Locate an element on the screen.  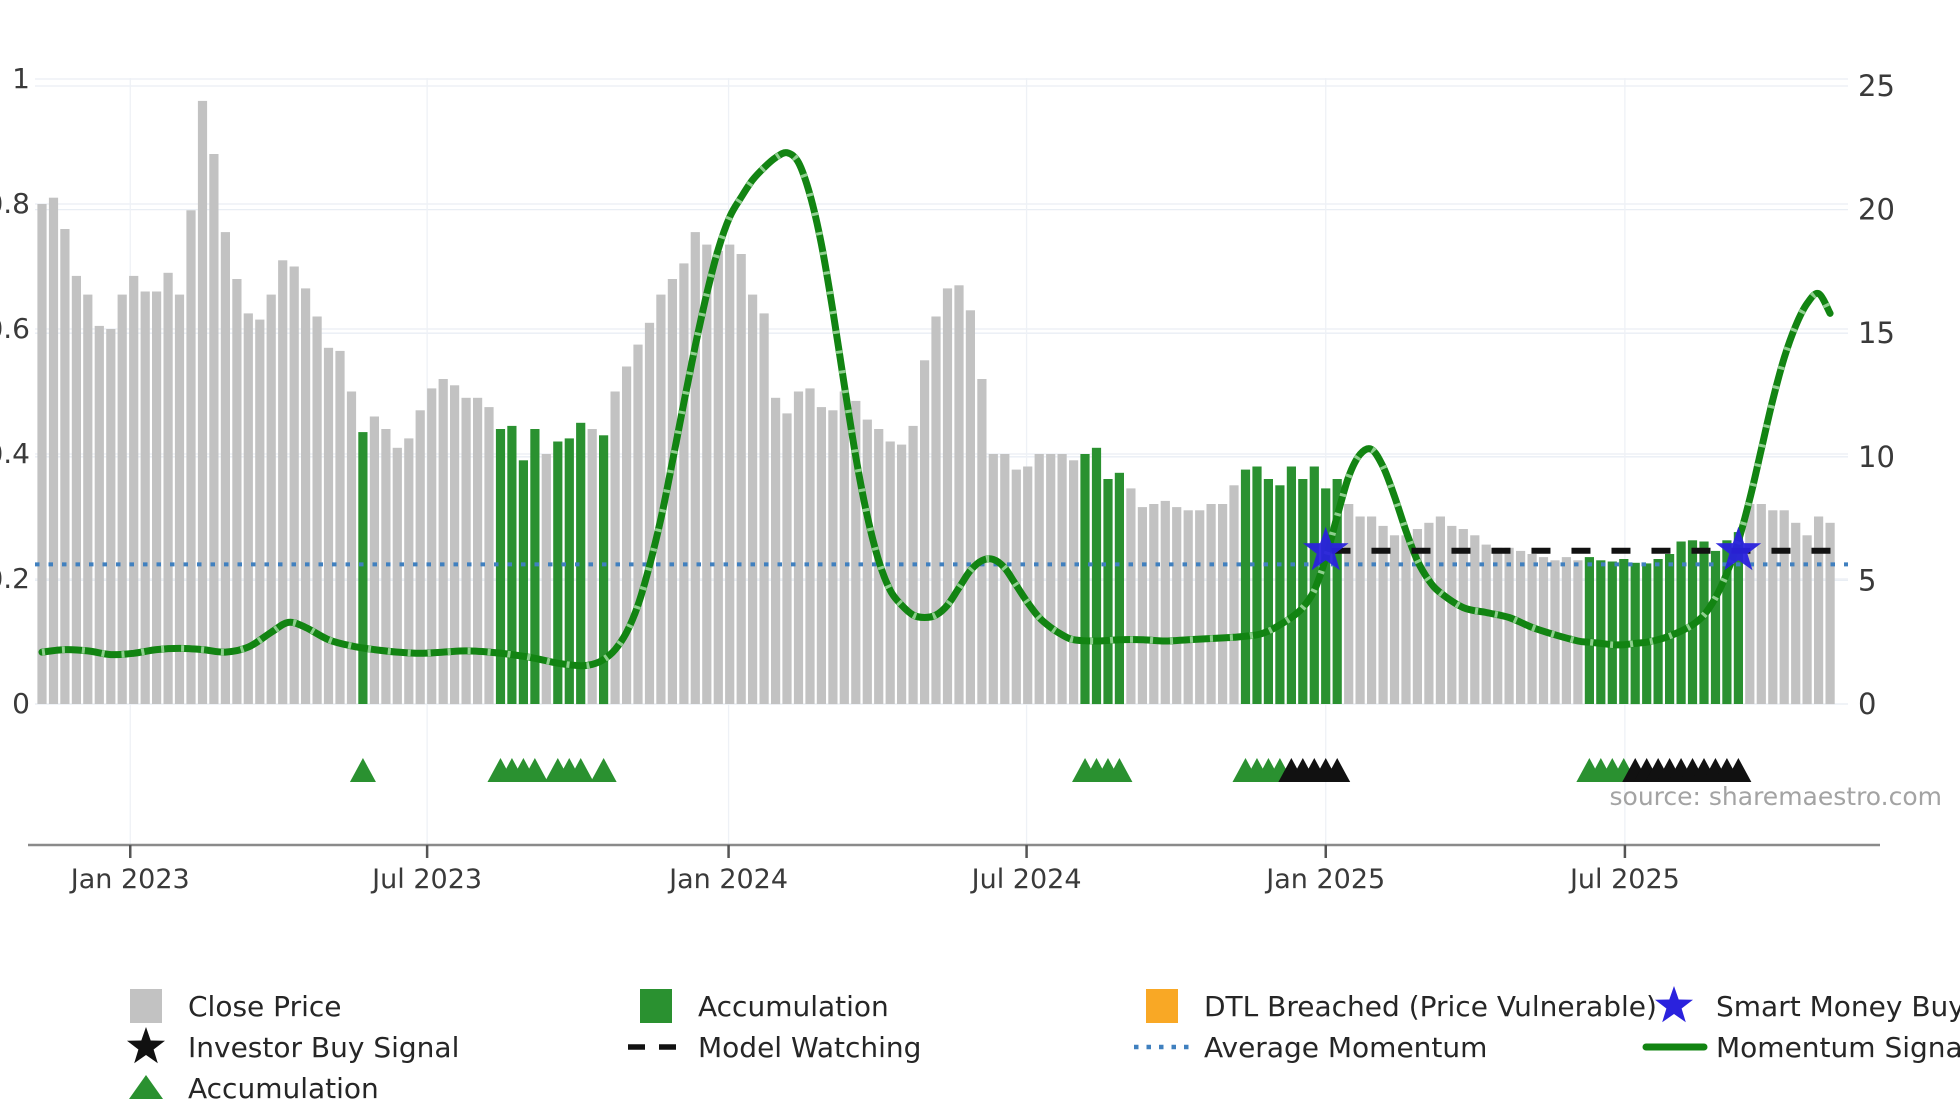
investor-buy-triangle-marker is located at coordinates (1738, 770).